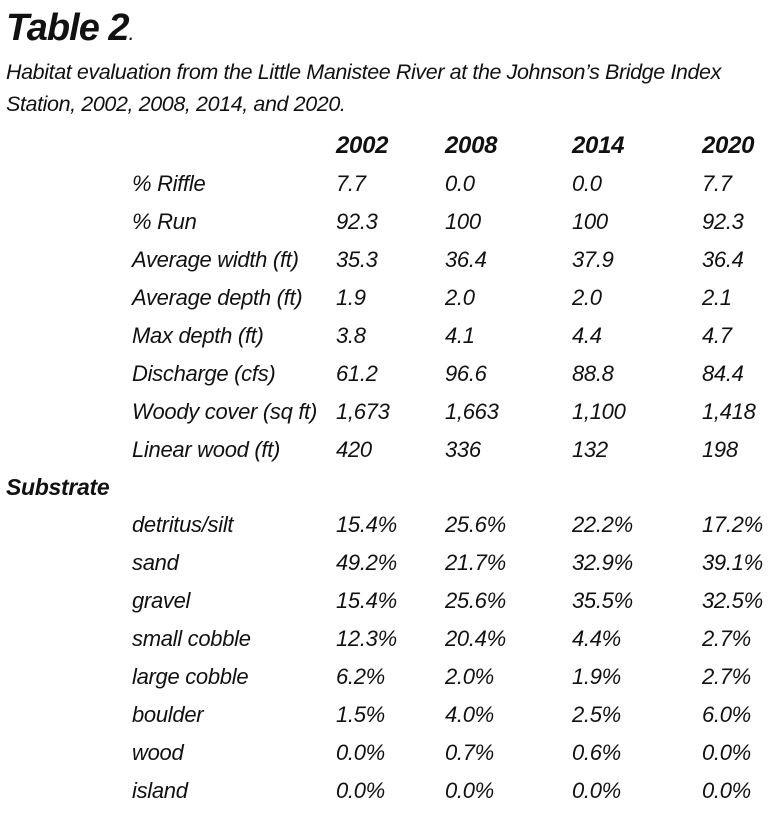 The width and height of the screenshot is (768, 814). I want to click on table-cell: 88.8, so click(593, 373).